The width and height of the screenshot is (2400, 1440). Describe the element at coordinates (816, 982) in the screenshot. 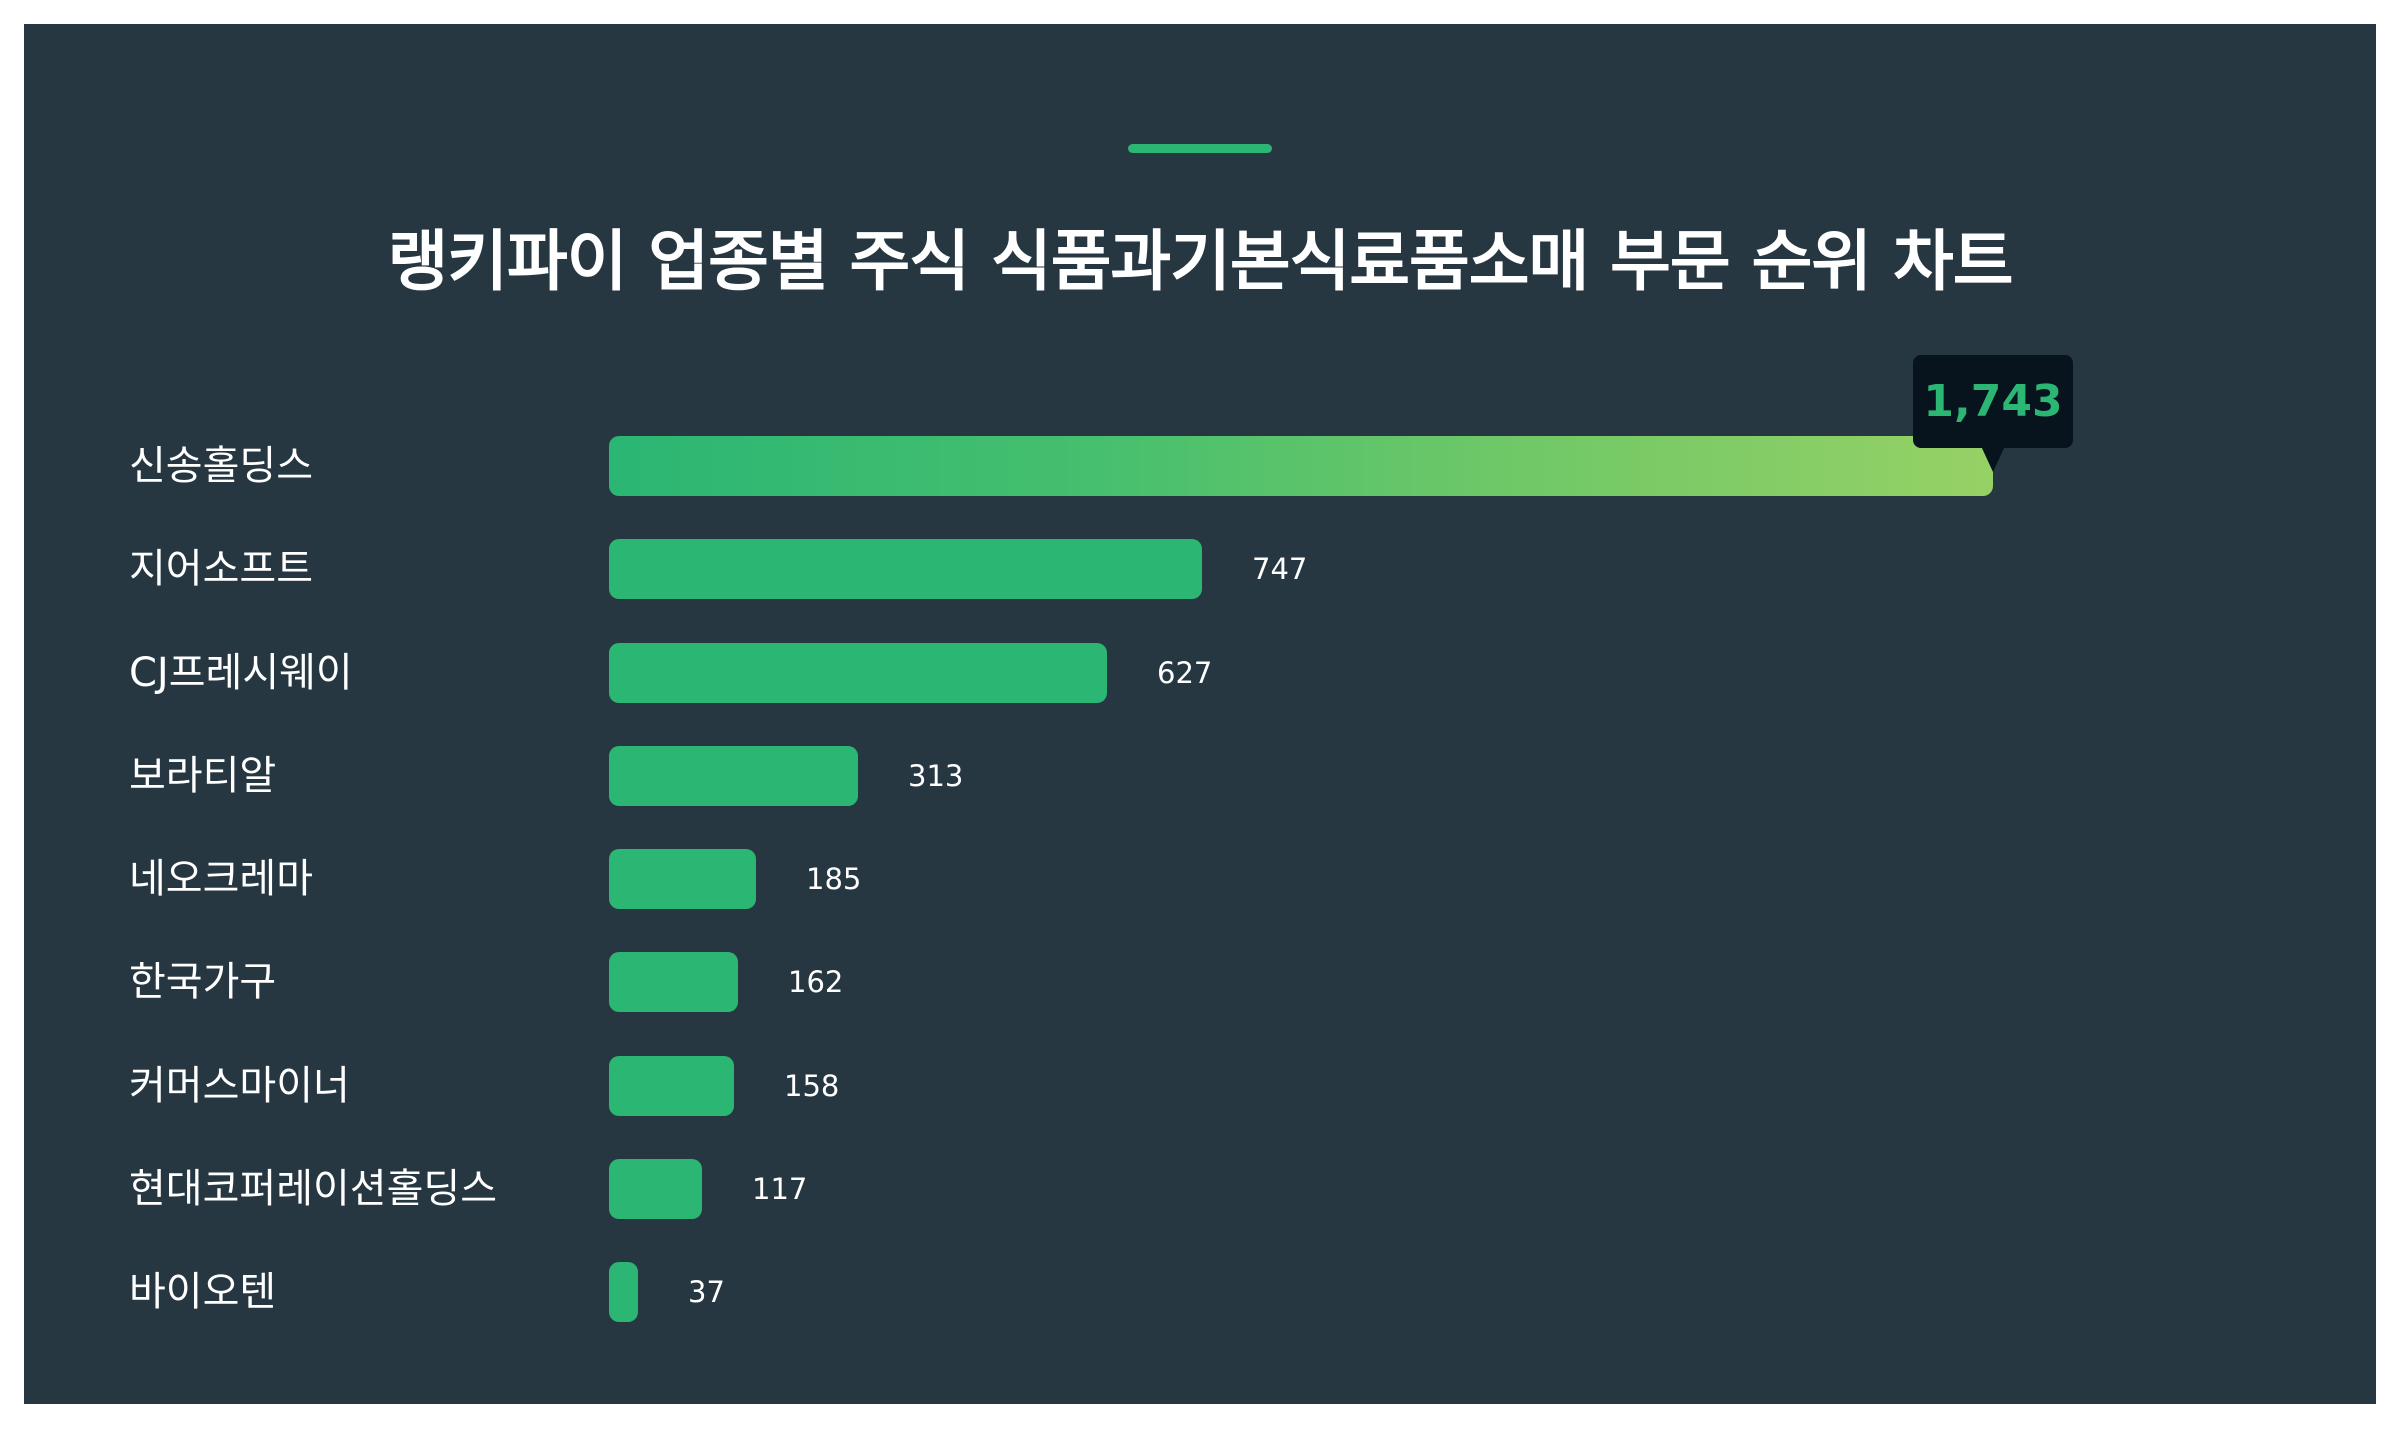

I see `value-label: 162` at that location.